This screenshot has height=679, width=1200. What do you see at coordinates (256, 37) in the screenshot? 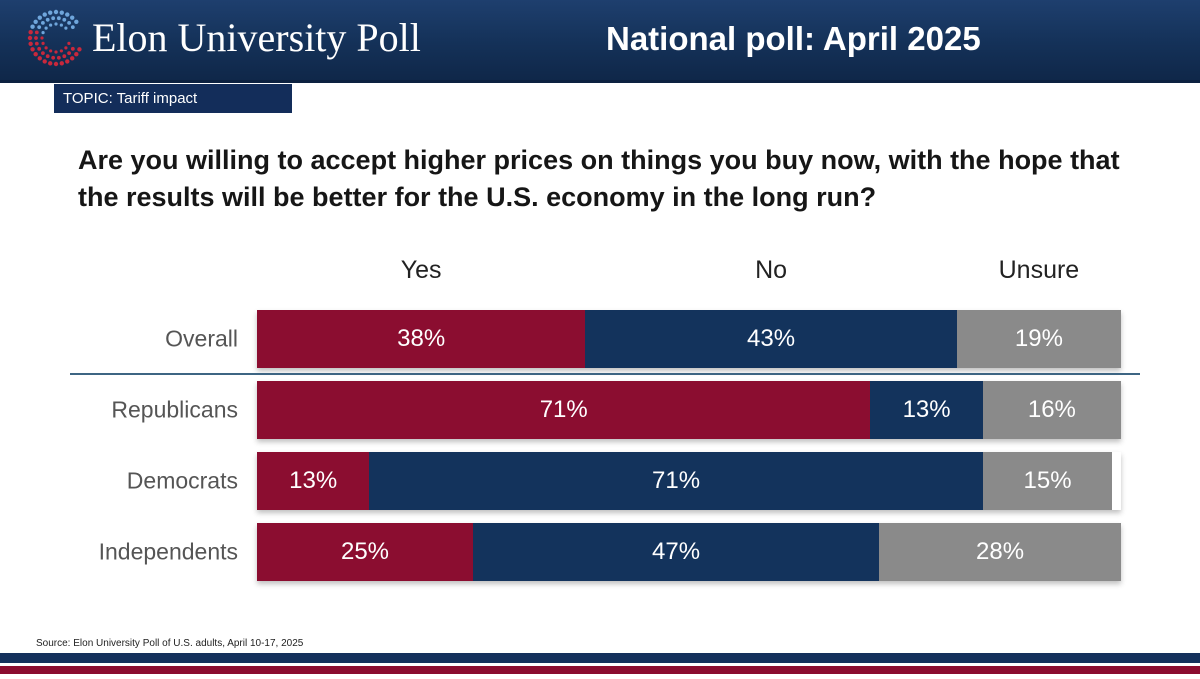
I see `logo-text: Elon University Poll` at bounding box center [256, 37].